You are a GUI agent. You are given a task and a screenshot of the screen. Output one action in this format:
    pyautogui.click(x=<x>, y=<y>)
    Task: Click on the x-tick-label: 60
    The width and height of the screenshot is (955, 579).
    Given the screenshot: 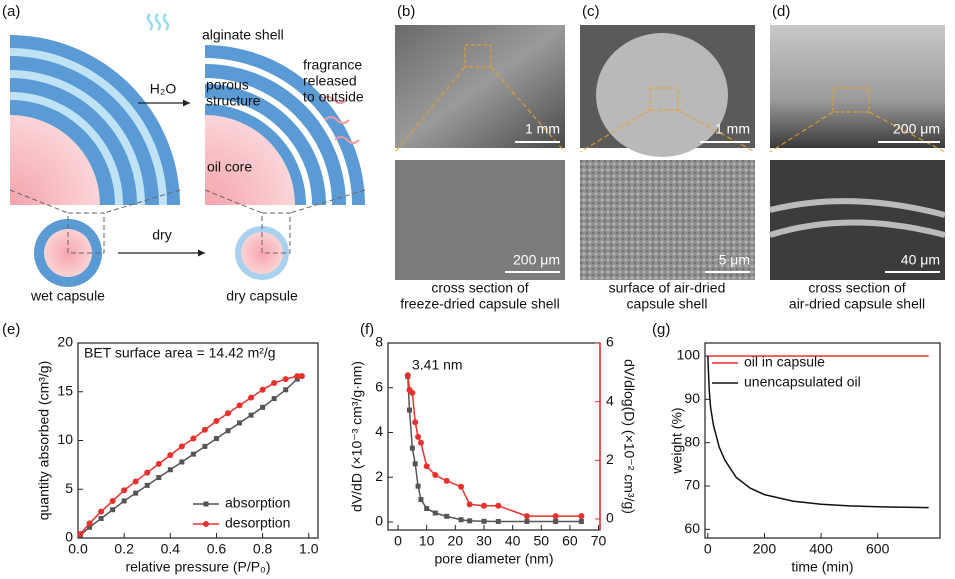 What is the action you would take?
    pyautogui.click(x=570, y=541)
    